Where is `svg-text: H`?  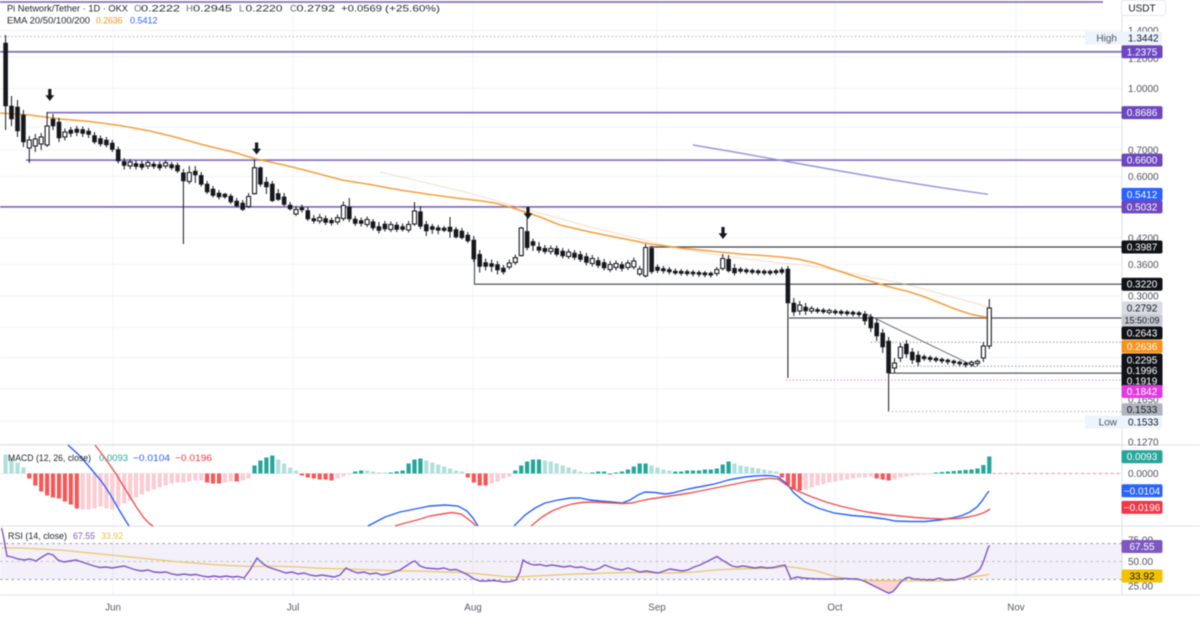
svg-text: H is located at coordinates (189, 9).